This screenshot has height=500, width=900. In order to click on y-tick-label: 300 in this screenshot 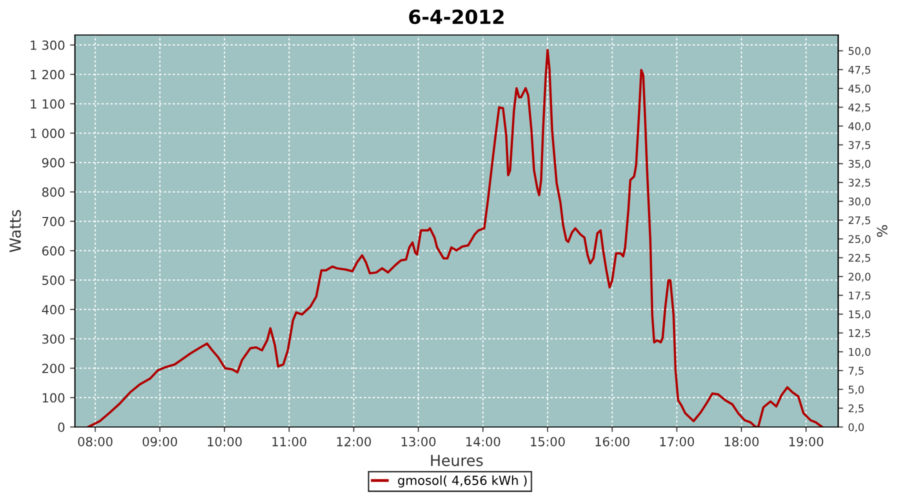, I will do `click(53, 339)`.